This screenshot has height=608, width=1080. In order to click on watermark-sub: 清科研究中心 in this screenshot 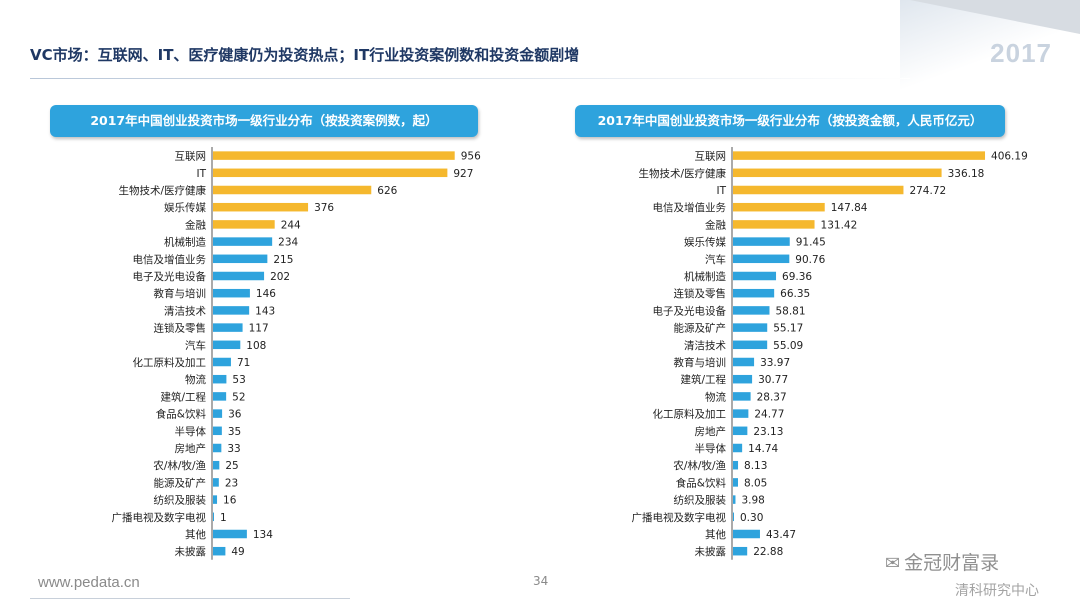, I will do `click(997, 591)`.